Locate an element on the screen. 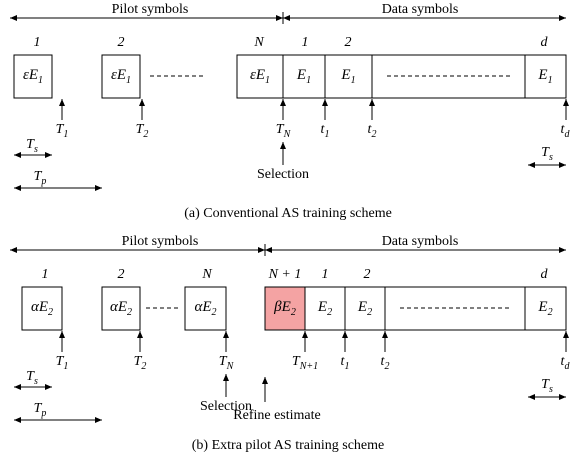  time-label: t2 is located at coordinates (385, 363).